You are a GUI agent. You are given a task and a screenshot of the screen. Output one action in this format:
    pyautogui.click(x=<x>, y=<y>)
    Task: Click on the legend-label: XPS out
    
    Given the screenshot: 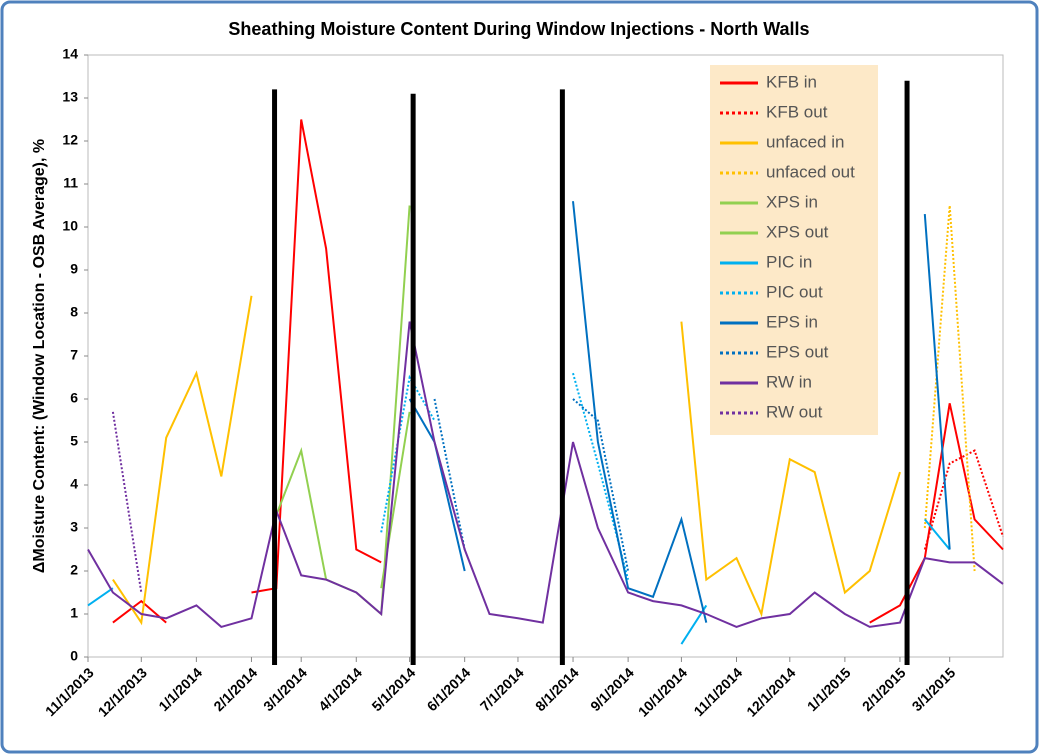 What is the action you would take?
    pyautogui.click(x=797, y=231)
    